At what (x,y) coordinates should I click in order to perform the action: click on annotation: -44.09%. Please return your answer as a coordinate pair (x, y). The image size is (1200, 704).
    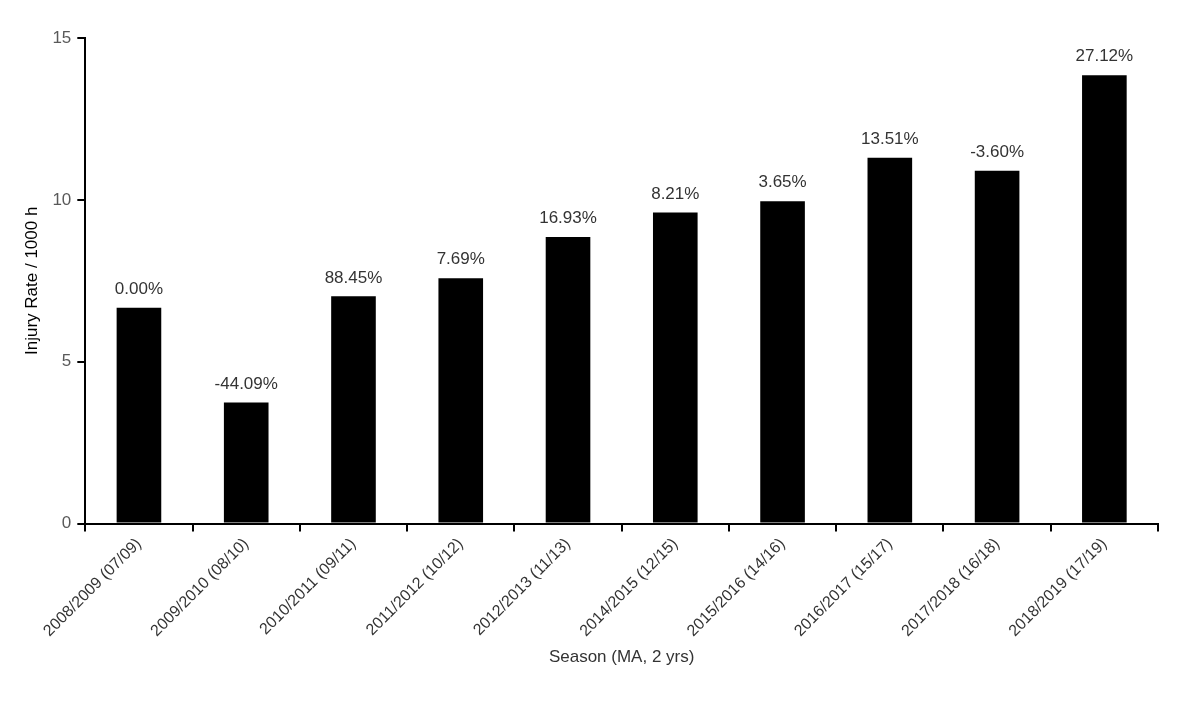
    Looking at the image, I should click on (246, 383).